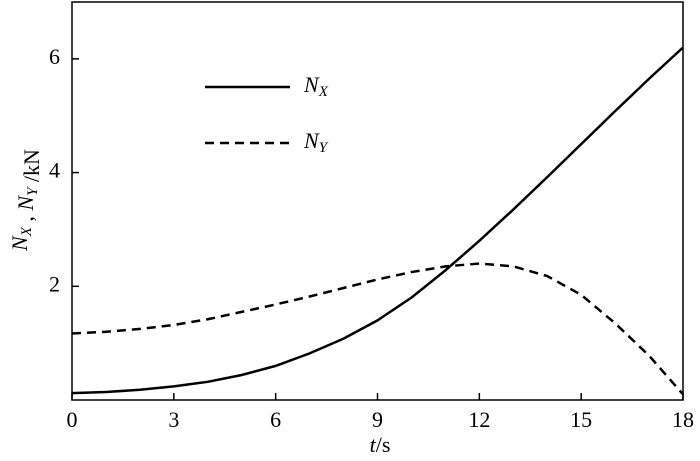 This screenshot has height=461, width=700. Describe the element at coordinates (377, 419) in the screenshot. I see `x-tick-label: 9` at that location.